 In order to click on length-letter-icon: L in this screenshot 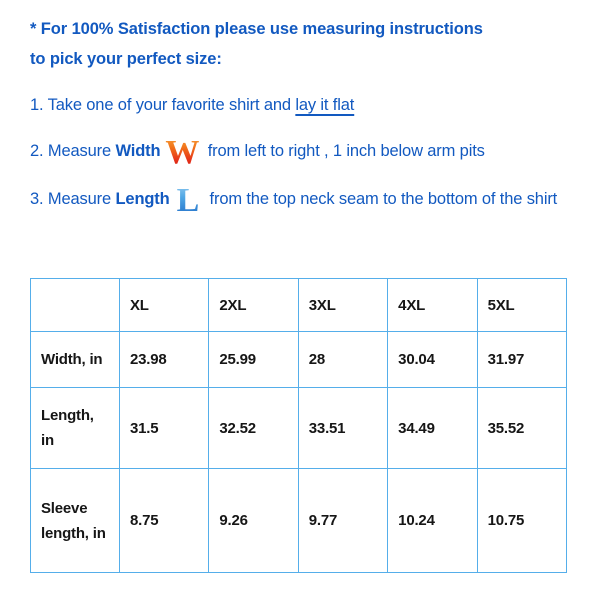, I will do `click(188, 200)`.